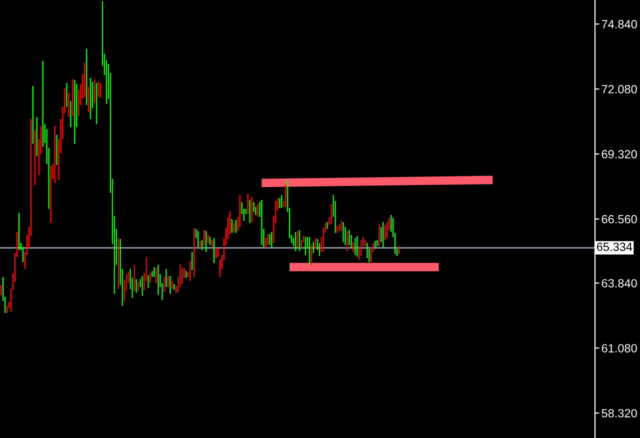  What do you see at coordinates (614, 247) in the screenshot?
I see `ref-line-label: 65.334` at bounding box center [614, 247].